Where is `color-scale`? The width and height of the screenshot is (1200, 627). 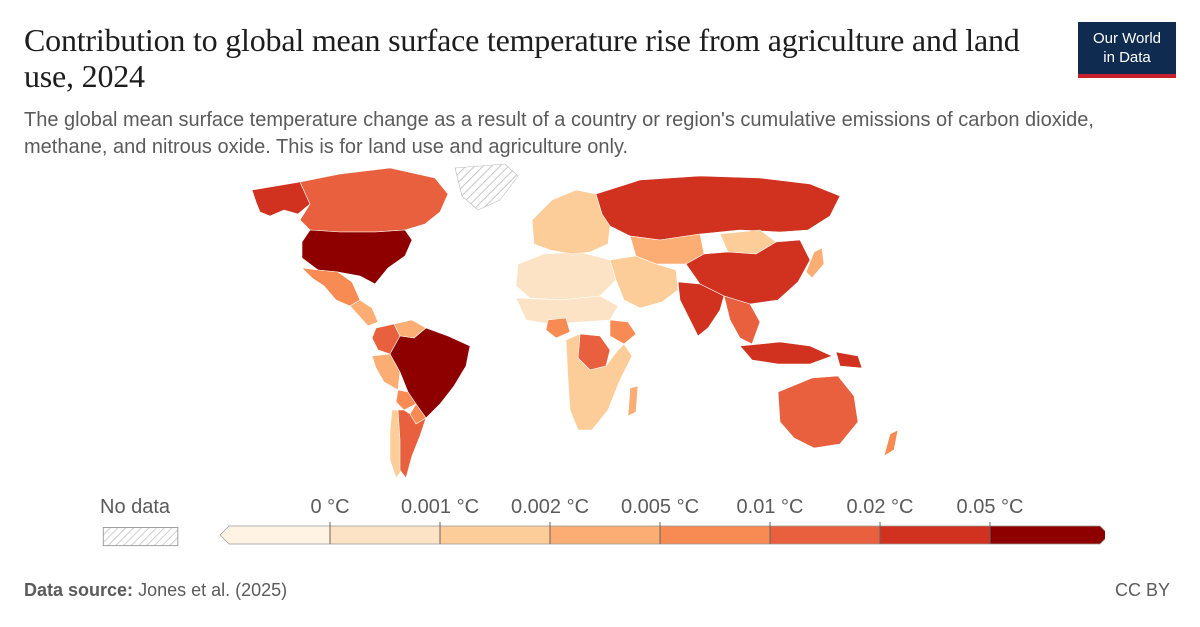 color-scale is located at coordinates (662, 533).